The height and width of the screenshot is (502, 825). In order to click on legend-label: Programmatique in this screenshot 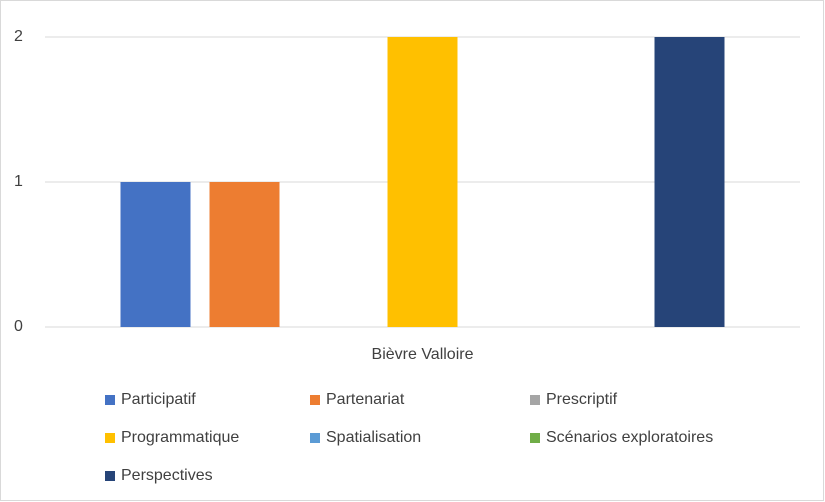, I will do `click(180, 437)`.